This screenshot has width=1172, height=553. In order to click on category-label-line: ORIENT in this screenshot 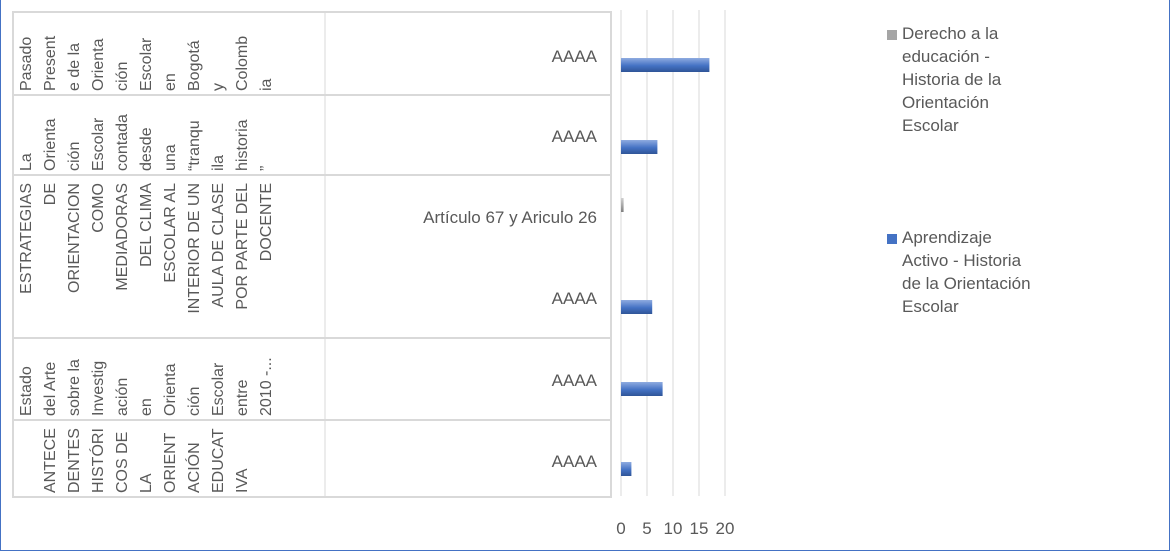, I will do `click(170, 462)`.